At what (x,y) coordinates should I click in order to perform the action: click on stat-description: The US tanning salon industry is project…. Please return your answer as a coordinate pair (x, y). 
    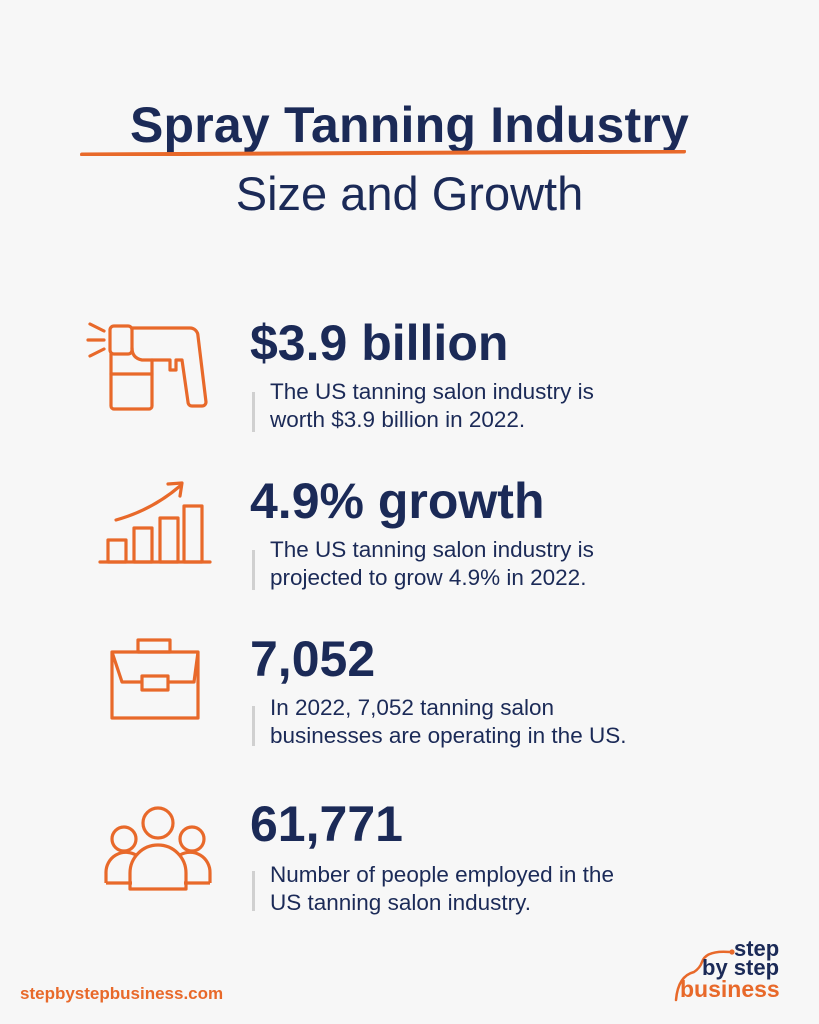
    Looking at the image, I should click on (432, 563).